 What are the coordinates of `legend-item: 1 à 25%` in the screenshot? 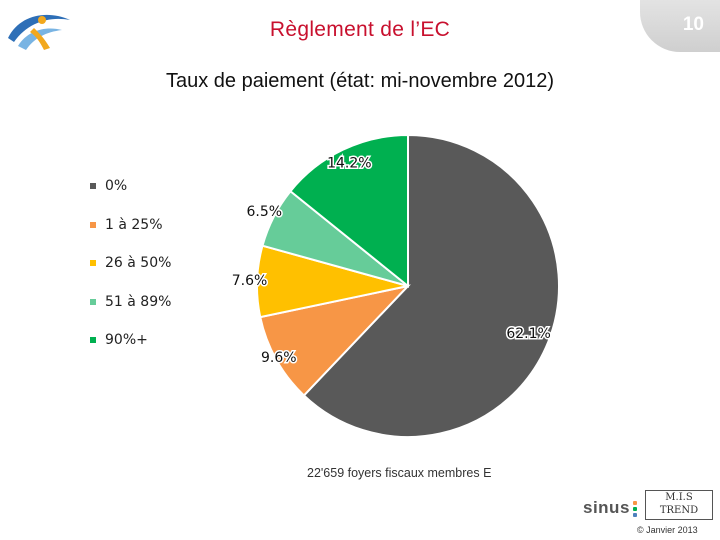 It's located at (130, 225).